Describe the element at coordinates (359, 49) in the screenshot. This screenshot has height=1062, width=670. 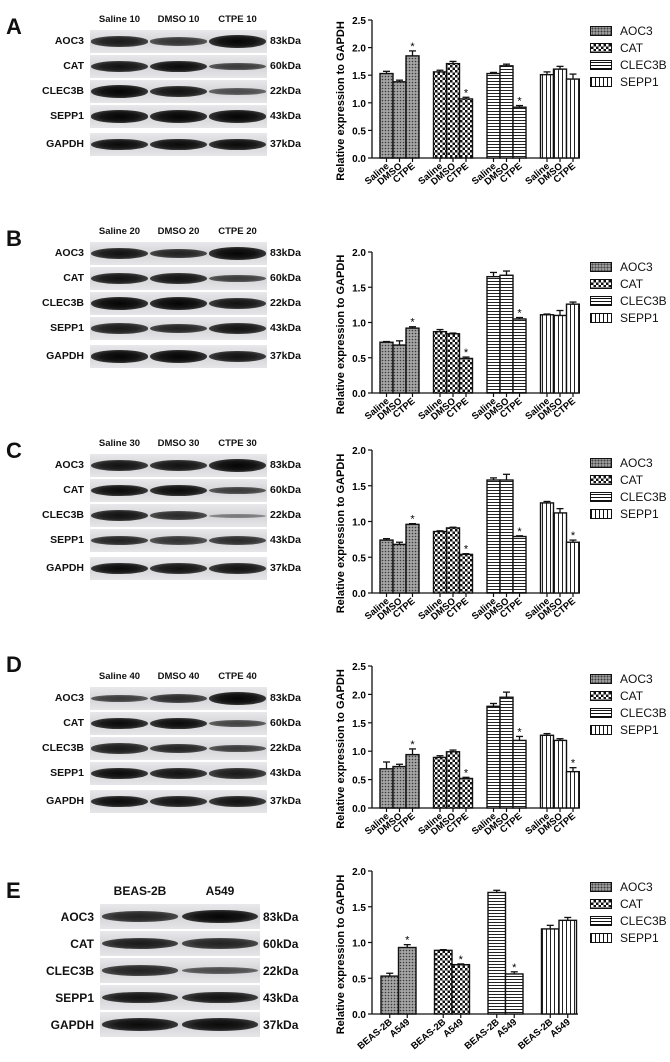
I see `y-tick-label: 2.0` at that location.